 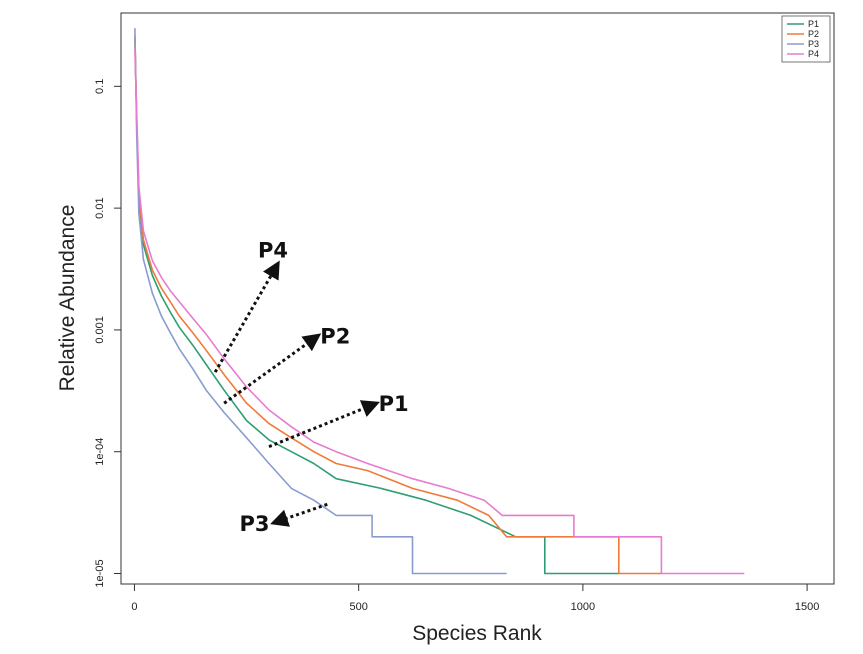 What do you see at coordinates (475, 598) in the screenshot?
I see `x-axis: 0 500 1000 1500` at bounding box center [475, 598].